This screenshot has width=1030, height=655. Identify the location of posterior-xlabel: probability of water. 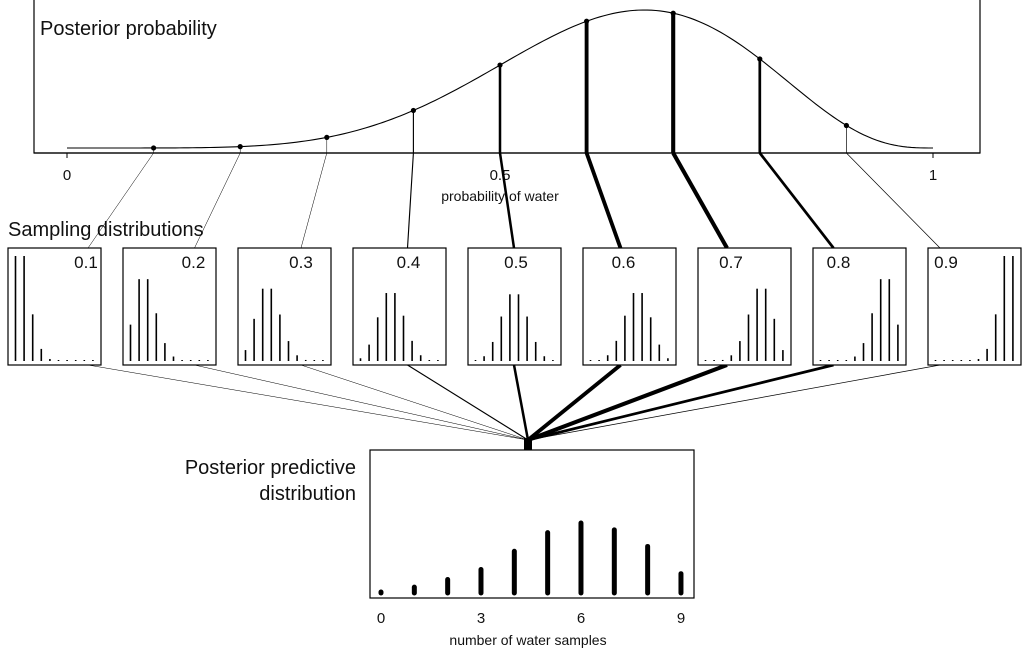
(500, 196).